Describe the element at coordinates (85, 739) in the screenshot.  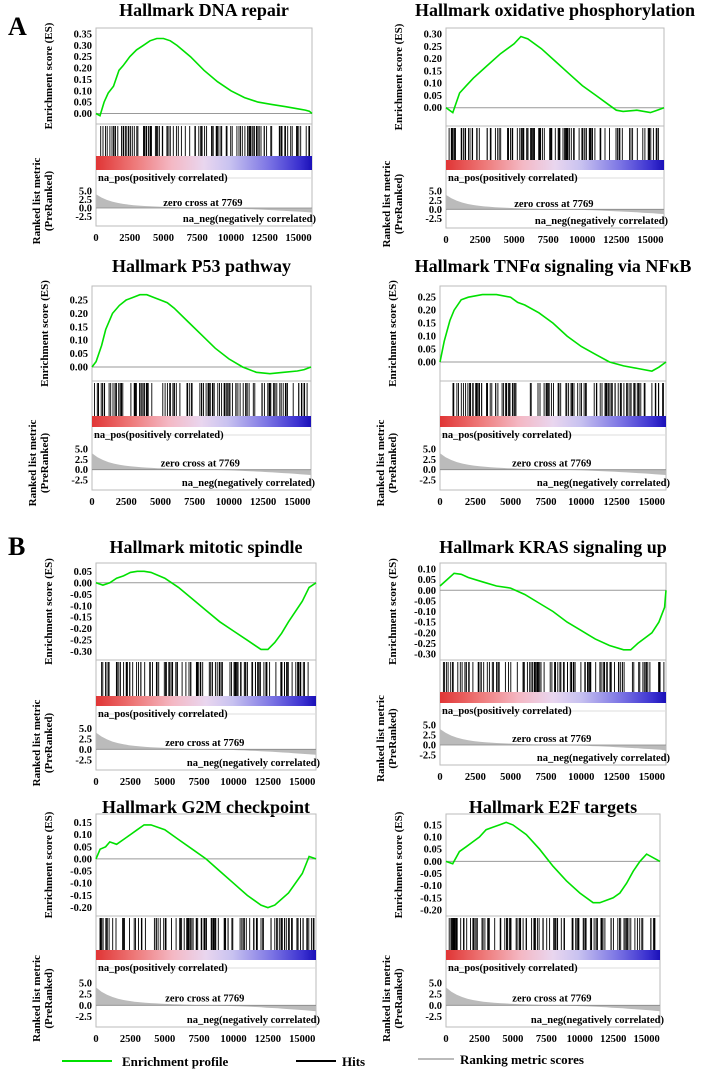
I see `rank-ytick-label: 2.5` at that location.